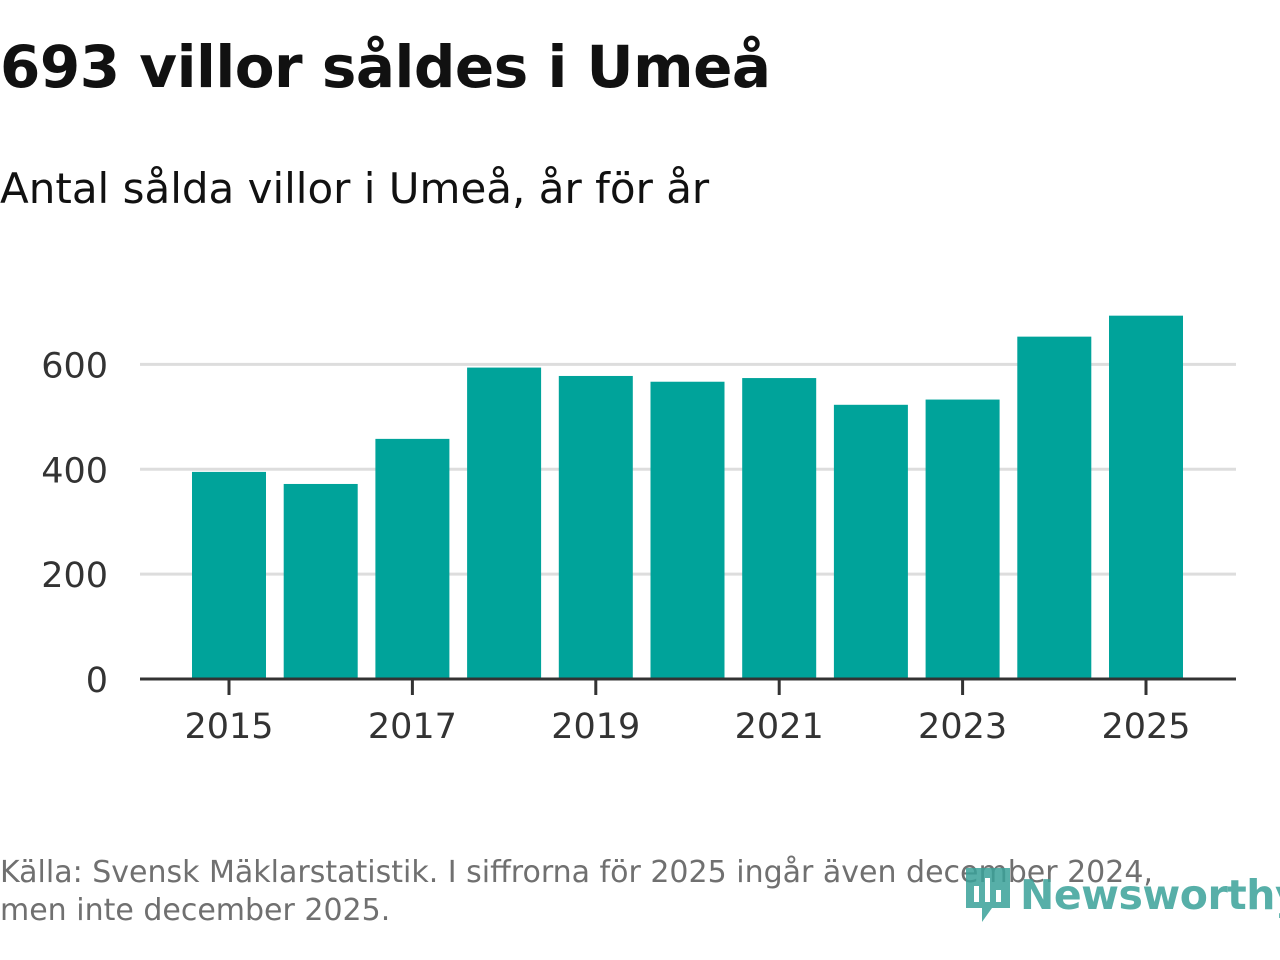 This screenshot has height=960, width=1280. I want to click on bar-2024, so click(1054, 507).